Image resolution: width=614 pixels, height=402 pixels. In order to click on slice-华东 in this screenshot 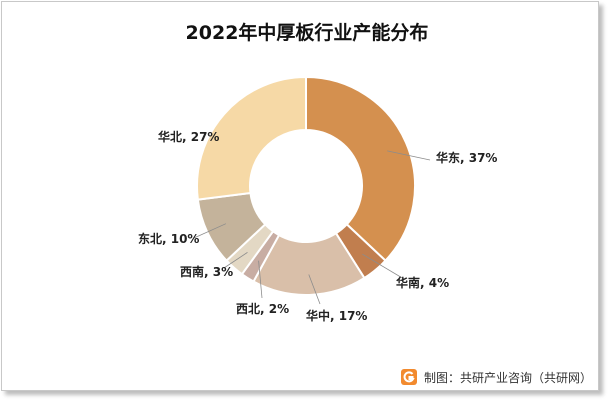, I will do `click(360, 169)`.